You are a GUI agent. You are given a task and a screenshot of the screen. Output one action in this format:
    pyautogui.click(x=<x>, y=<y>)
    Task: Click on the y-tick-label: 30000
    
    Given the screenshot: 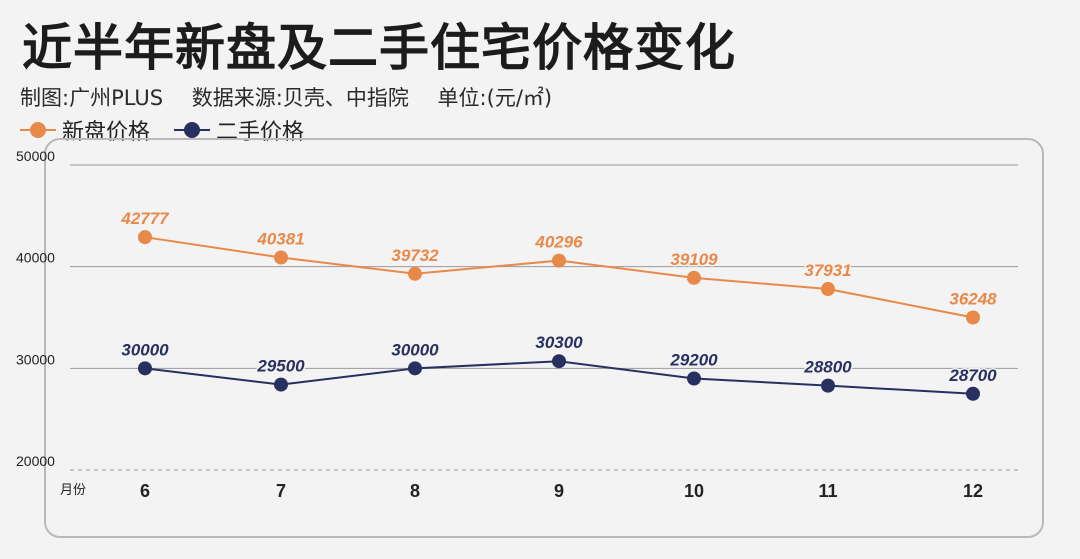 What is the action you would take?
    pyautogui.click(x=35, y=359)
    